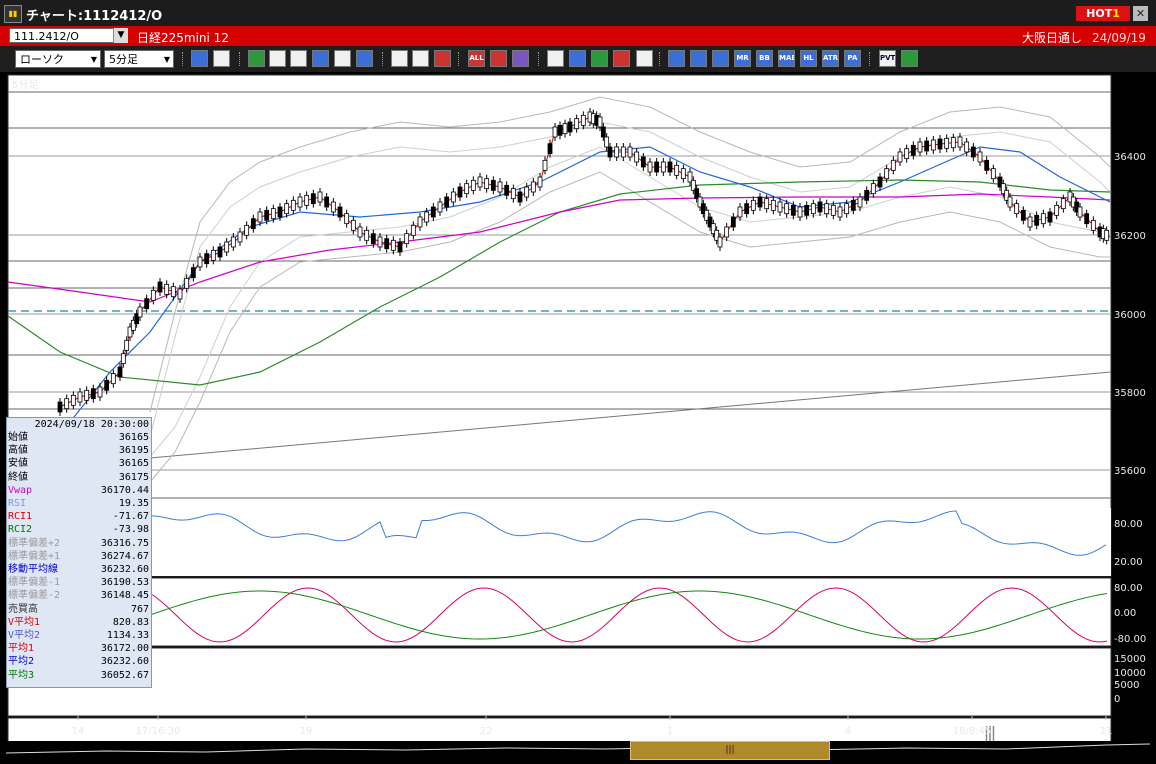 The width and height of the screenshot is (1156, 764). What do you see at coordinates (79, 648) in the screenshot?
I see `info-row: 平均1 36172.00` at bounding box center [79, 648].